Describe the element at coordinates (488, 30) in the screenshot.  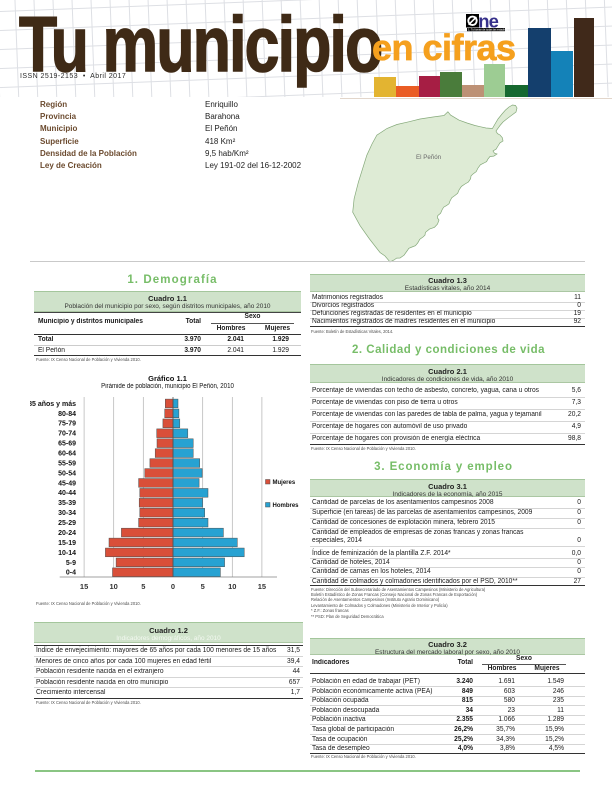
I see `svg-text:1. Tu fuente de todas las esta: 1. Tu fuente de todas las estadísticas` at that location.